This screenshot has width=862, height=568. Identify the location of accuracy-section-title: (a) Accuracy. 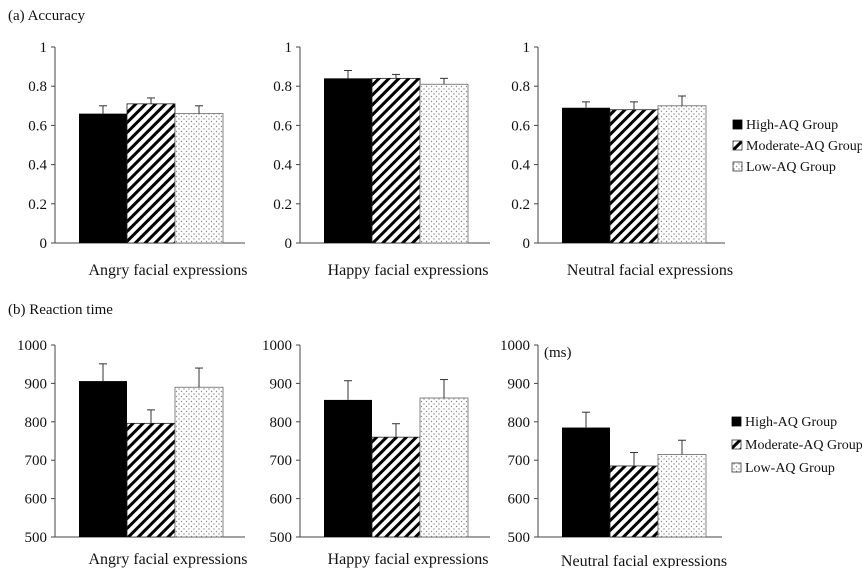
(47, 16).